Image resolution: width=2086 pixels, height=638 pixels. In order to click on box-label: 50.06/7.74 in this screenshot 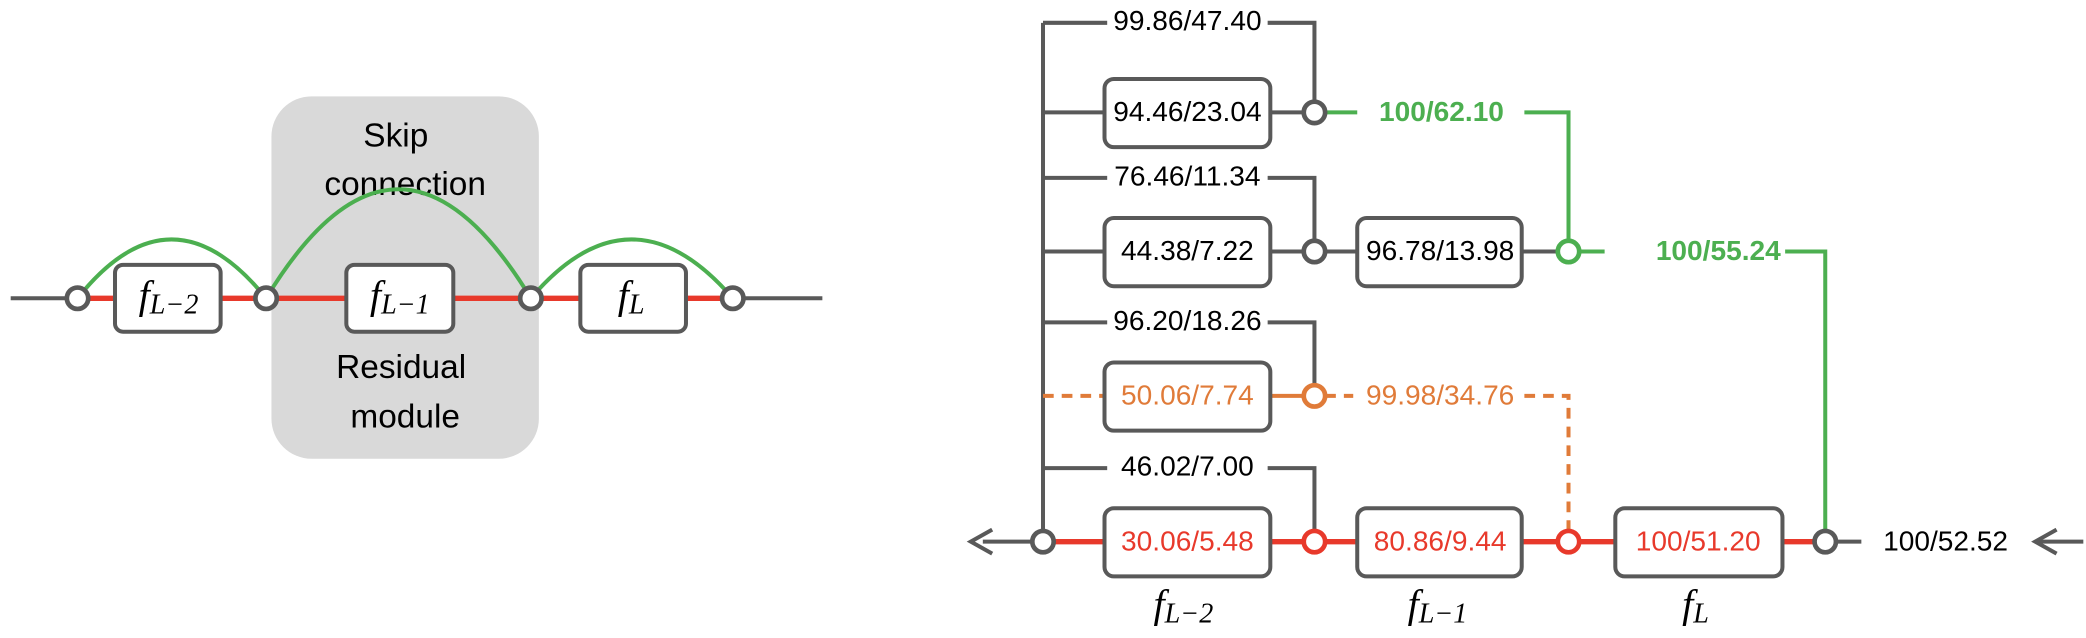, I will do `click(1187, 395)`.